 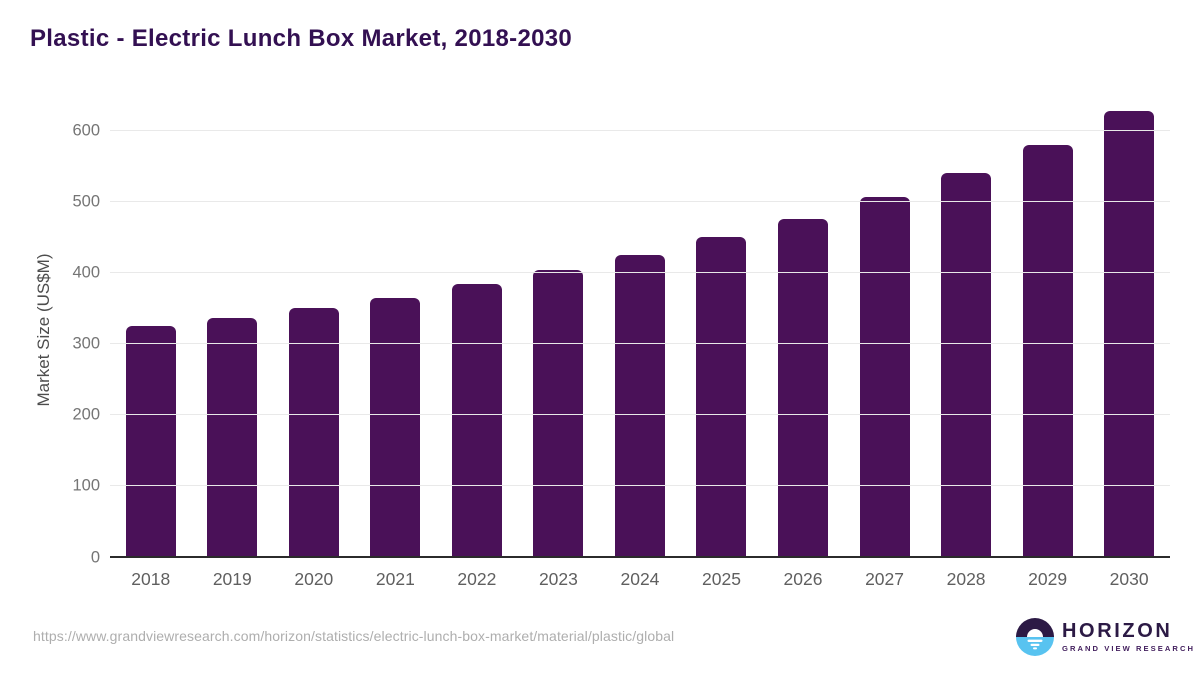 I want to click on bar-2024, so click(x=639, y=405).